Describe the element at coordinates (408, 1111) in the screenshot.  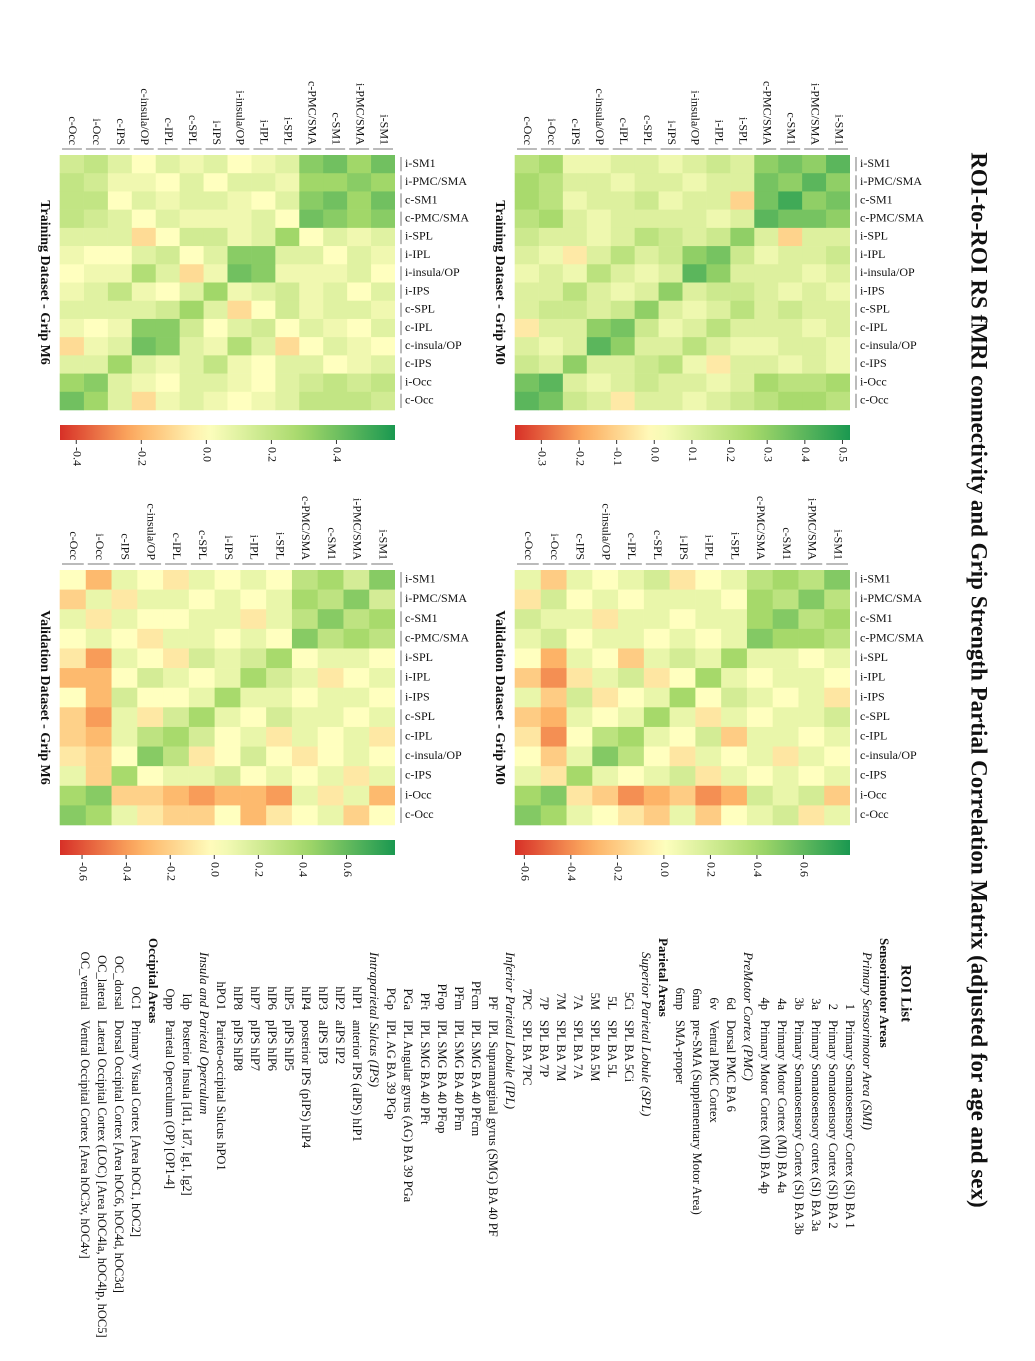
I see `roi-description: IPL Angular gyrus (AG) BA 39 PGa` at that location.